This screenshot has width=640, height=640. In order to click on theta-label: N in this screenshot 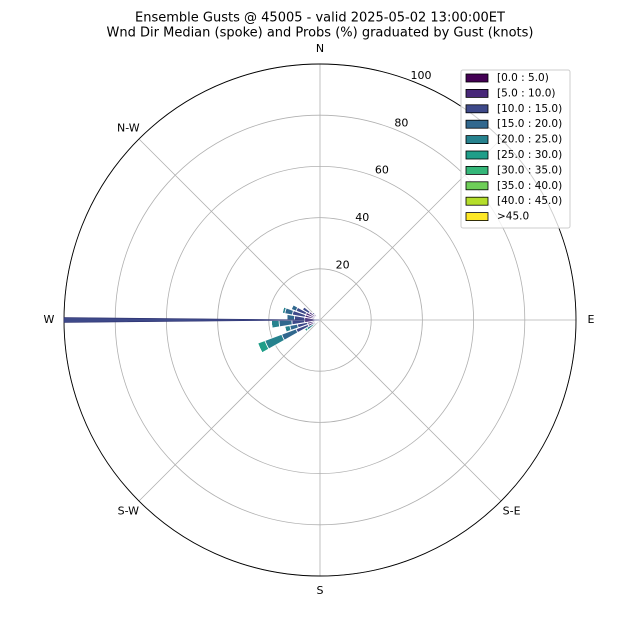, I will do `click(320, 48)`.